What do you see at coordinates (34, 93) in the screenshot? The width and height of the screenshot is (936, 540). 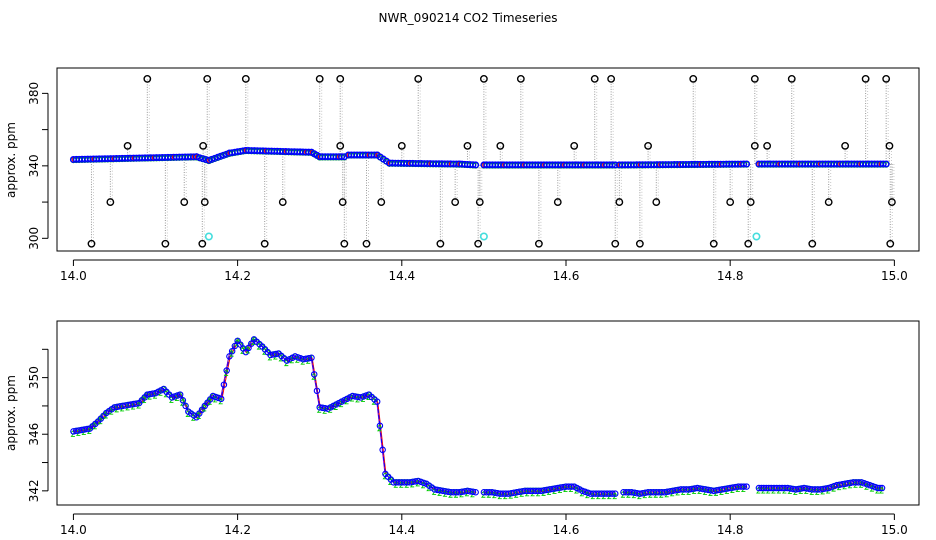 I see `y-tick-label: 380` at bounding box center [34, 93].